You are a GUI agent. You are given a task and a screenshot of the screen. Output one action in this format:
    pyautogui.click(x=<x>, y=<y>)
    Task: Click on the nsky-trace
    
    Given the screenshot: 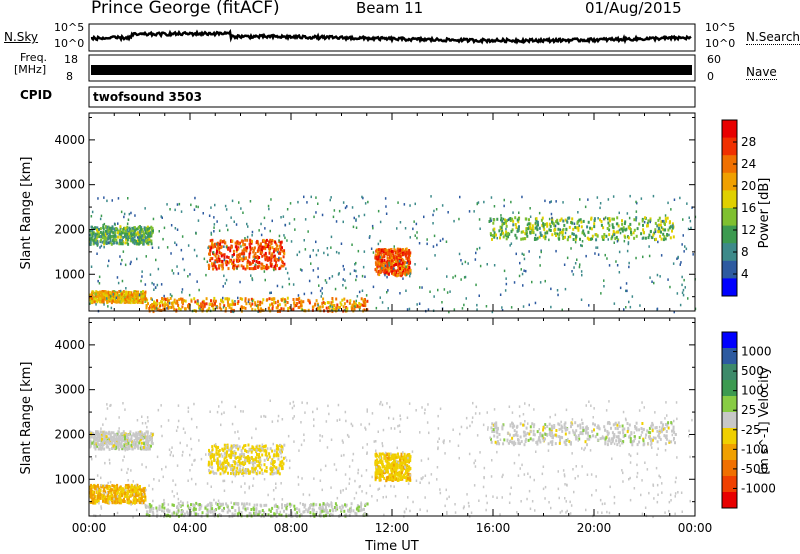 What is the action you would take?
    pyautogui.click(x=391, y=36)
    